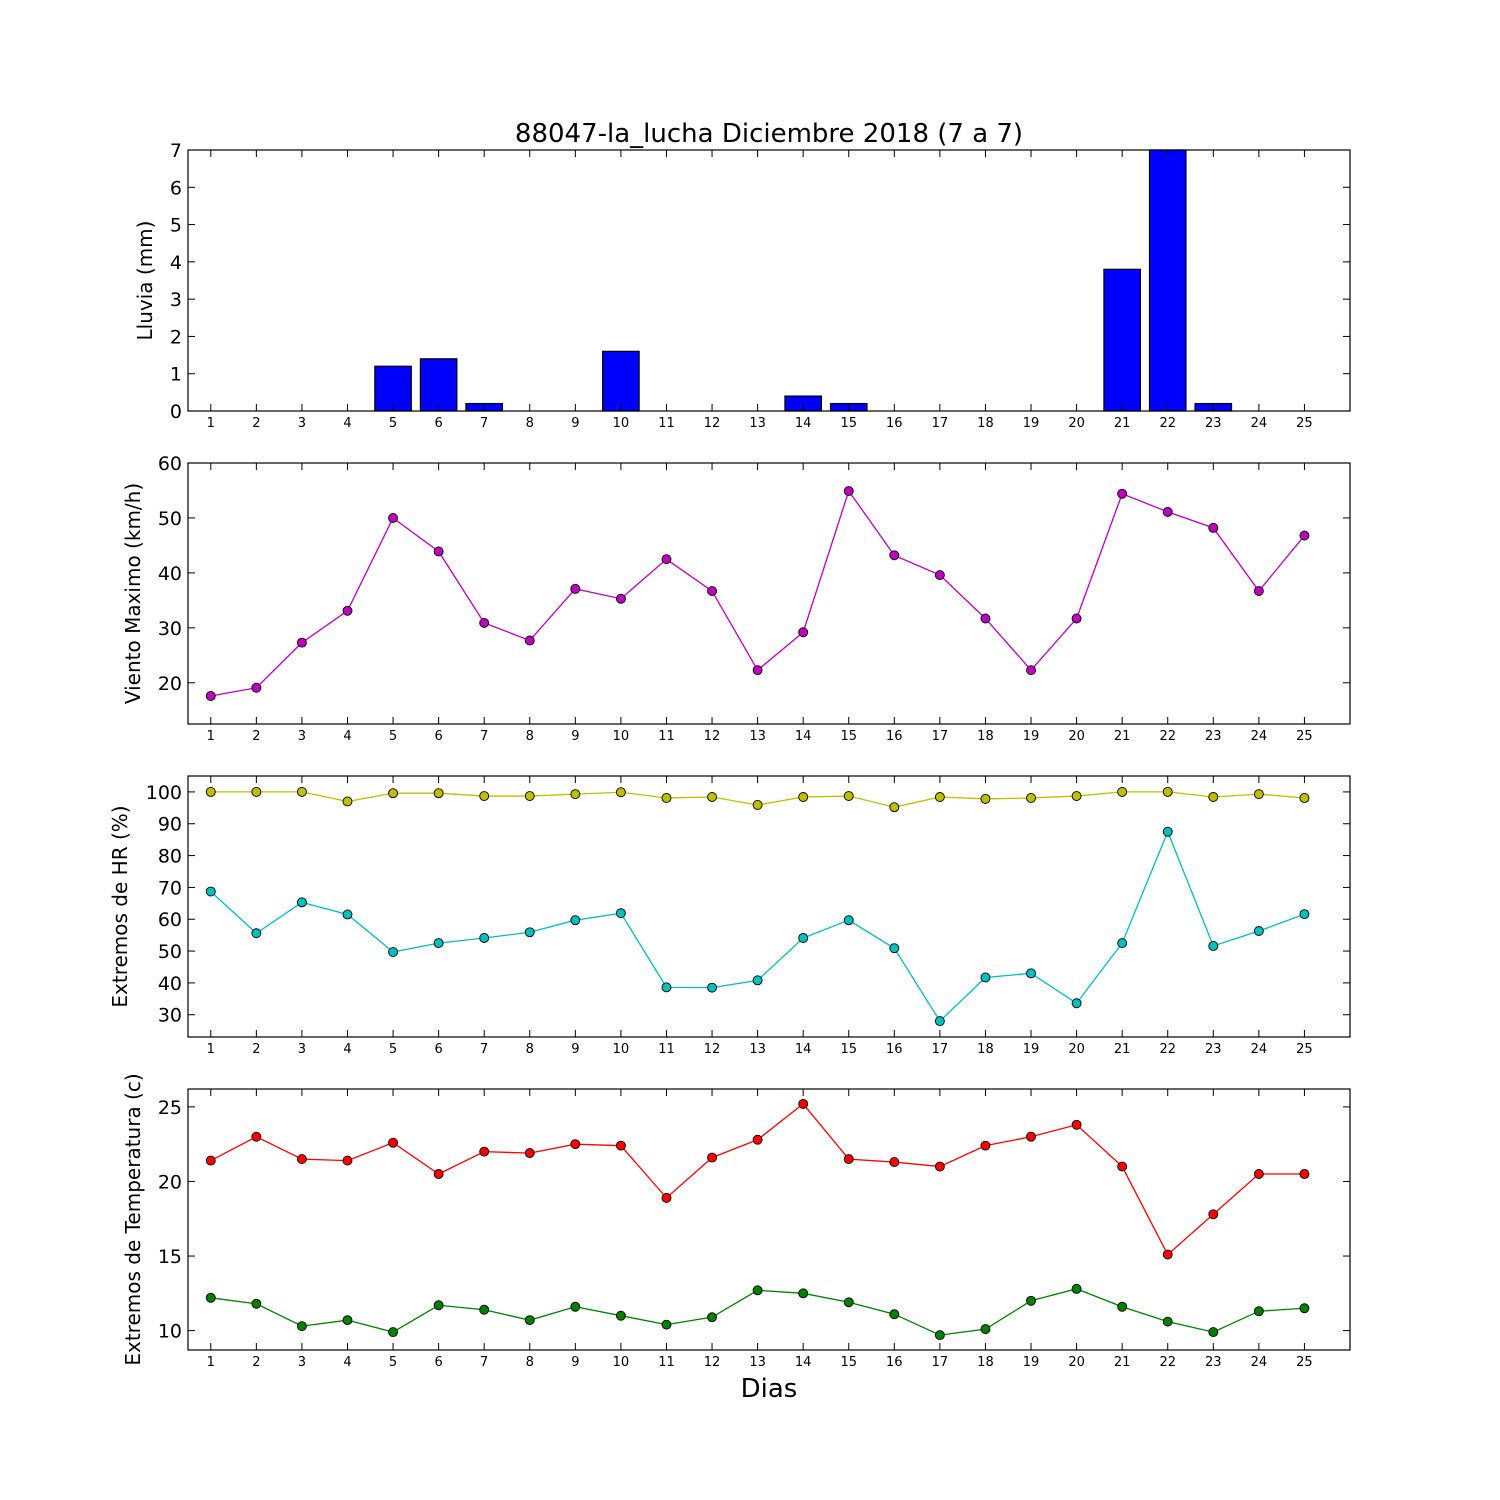 The image size is (1500, 1500). What do you see at coordinates (666, 1362) in the screenshot?
I see `x-tick-label: 11` at bounding box center [666, 1362].